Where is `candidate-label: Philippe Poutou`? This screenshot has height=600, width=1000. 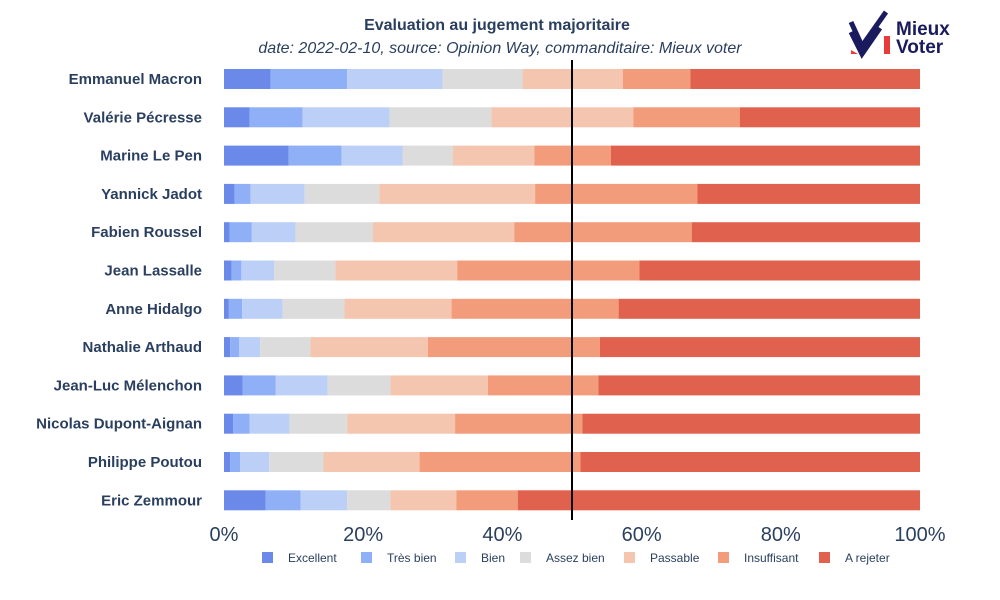 candidate-label: Philippe Poutou is located at coordinates (145, 462).